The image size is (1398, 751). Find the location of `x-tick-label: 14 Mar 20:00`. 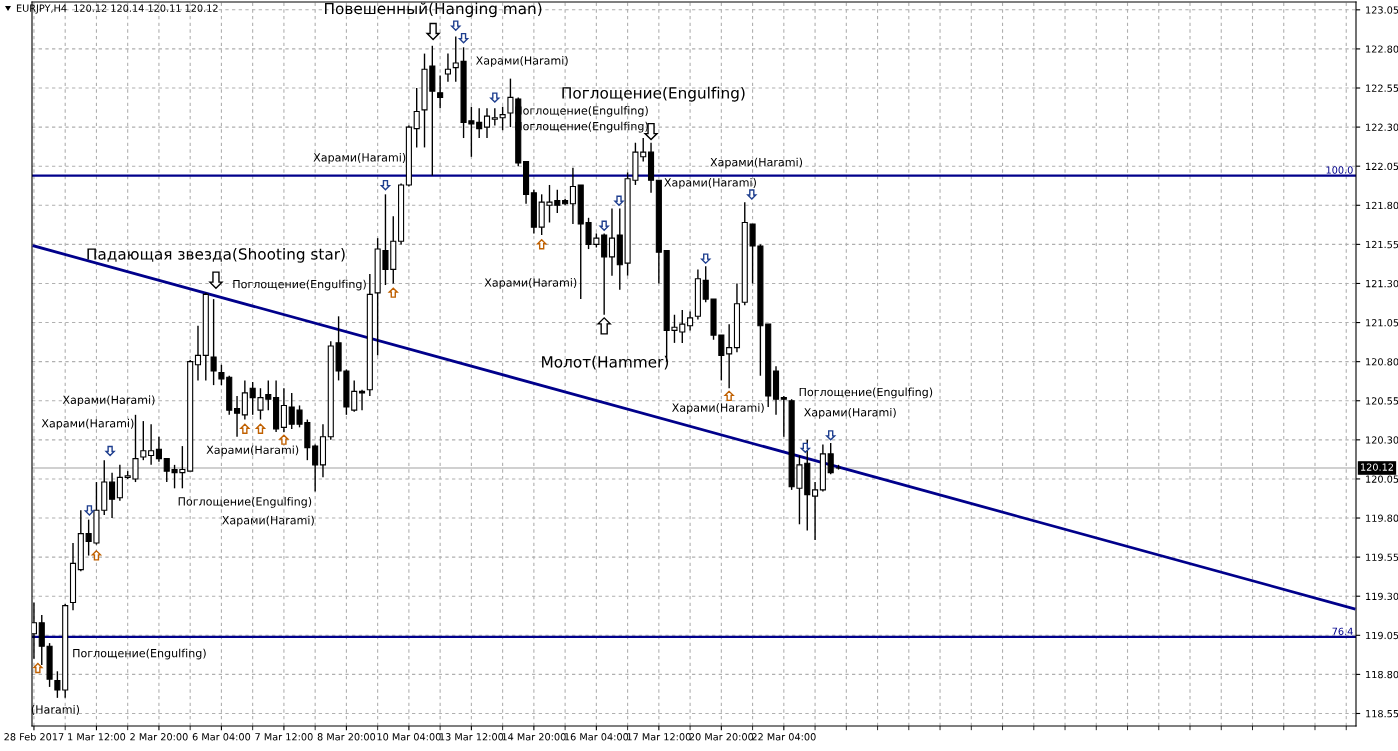

x-tick-label: 14 Mar 20:00 is located at coordinates (534, 737).